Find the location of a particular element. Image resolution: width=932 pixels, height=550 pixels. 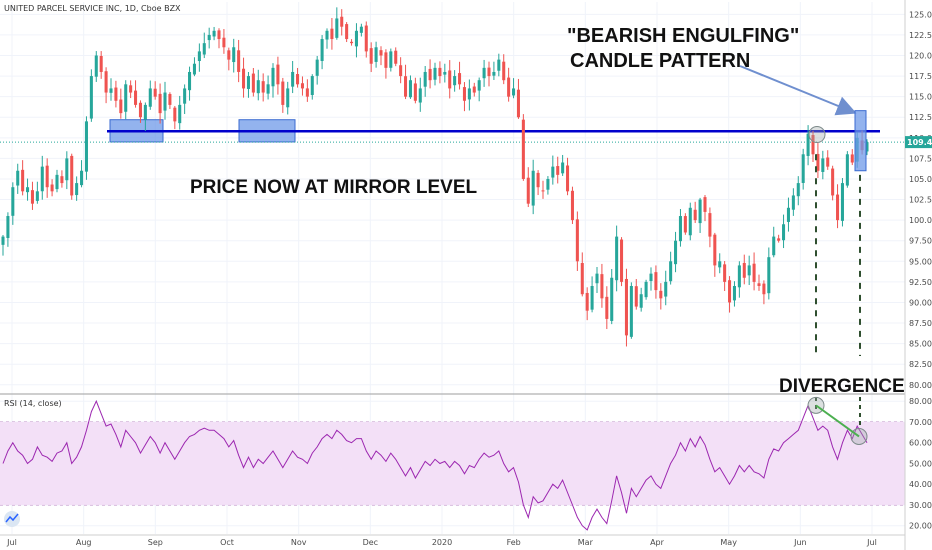

chart-logo-icon is located at coordinates (12, 519).